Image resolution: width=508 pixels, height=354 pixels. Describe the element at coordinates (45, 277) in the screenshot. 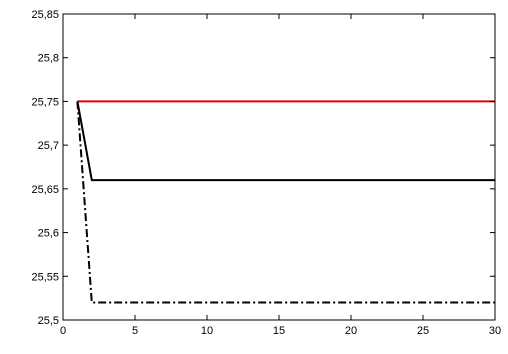

I see `y-tick-label: 25,55` at that location.